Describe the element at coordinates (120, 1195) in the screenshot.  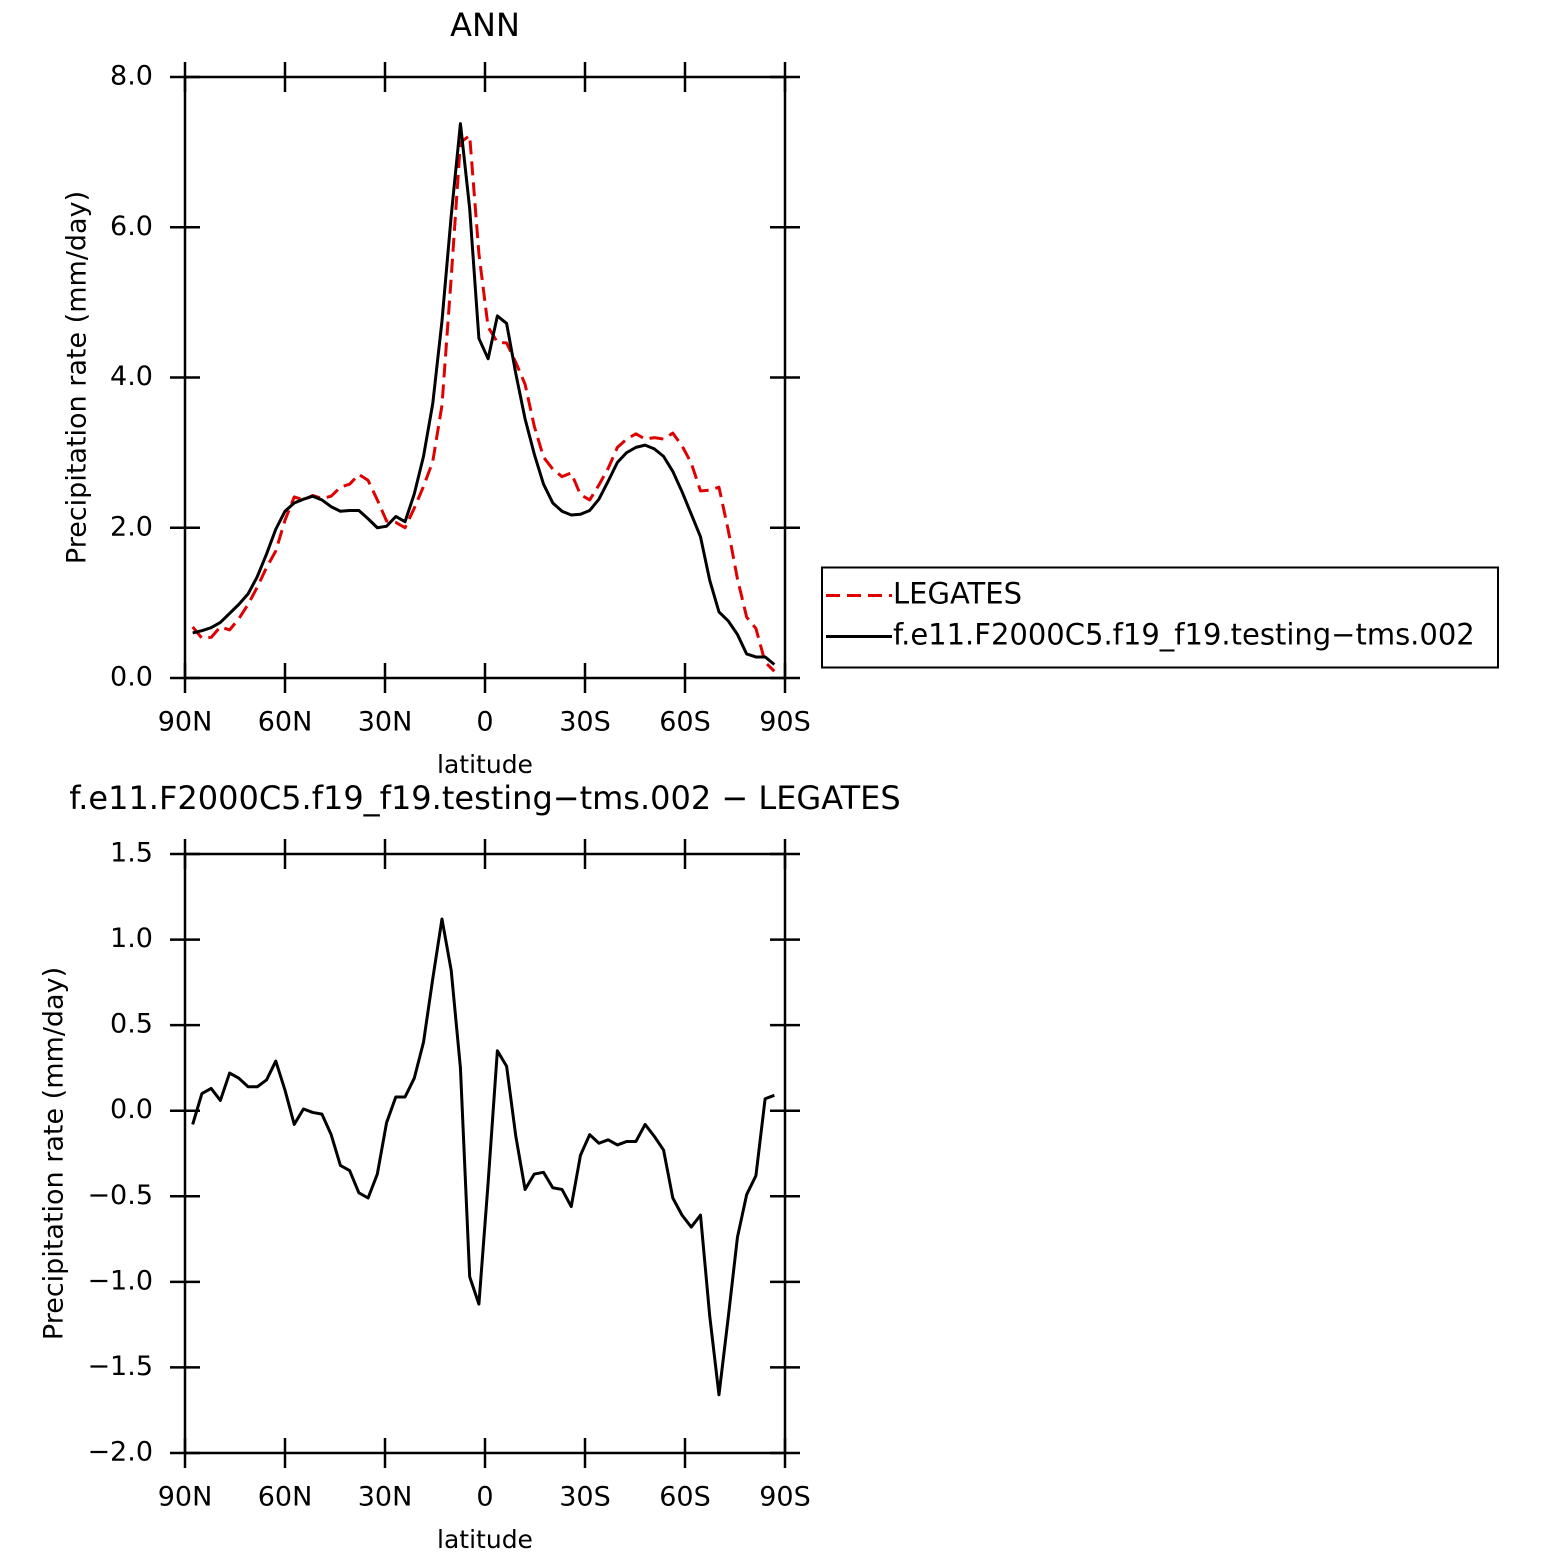
I see `y-tick-label: −0.5` at that location.